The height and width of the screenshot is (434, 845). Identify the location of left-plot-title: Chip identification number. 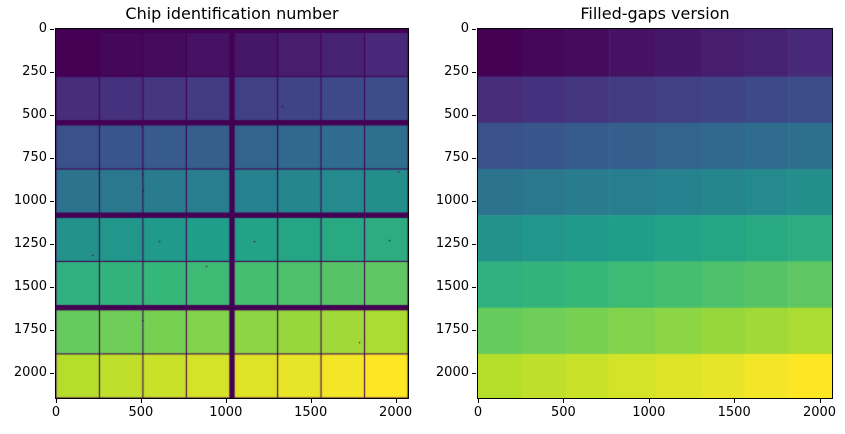
(232, 13).